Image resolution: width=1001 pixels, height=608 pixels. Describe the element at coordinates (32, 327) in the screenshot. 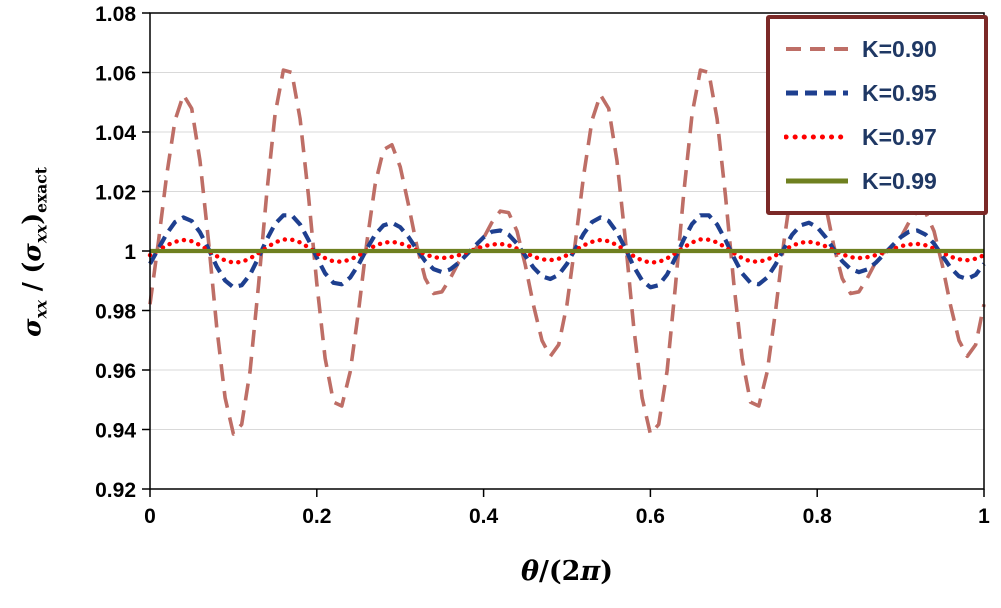

I see `y-axis-sigma: σ` at that location.